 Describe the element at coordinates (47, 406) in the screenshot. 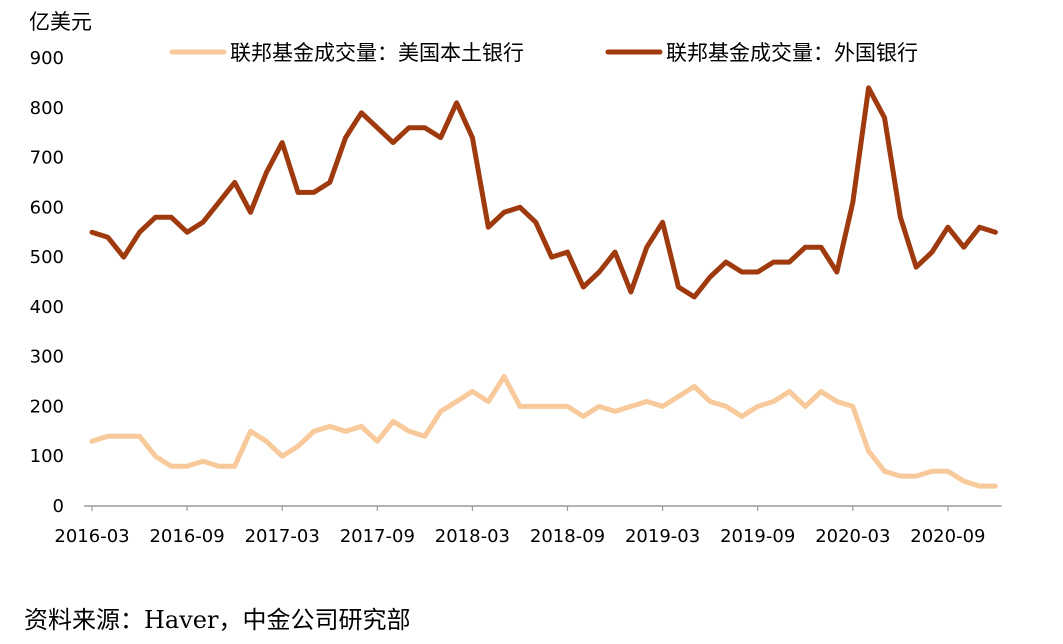

I see `y-tick-label: 200` at that location.